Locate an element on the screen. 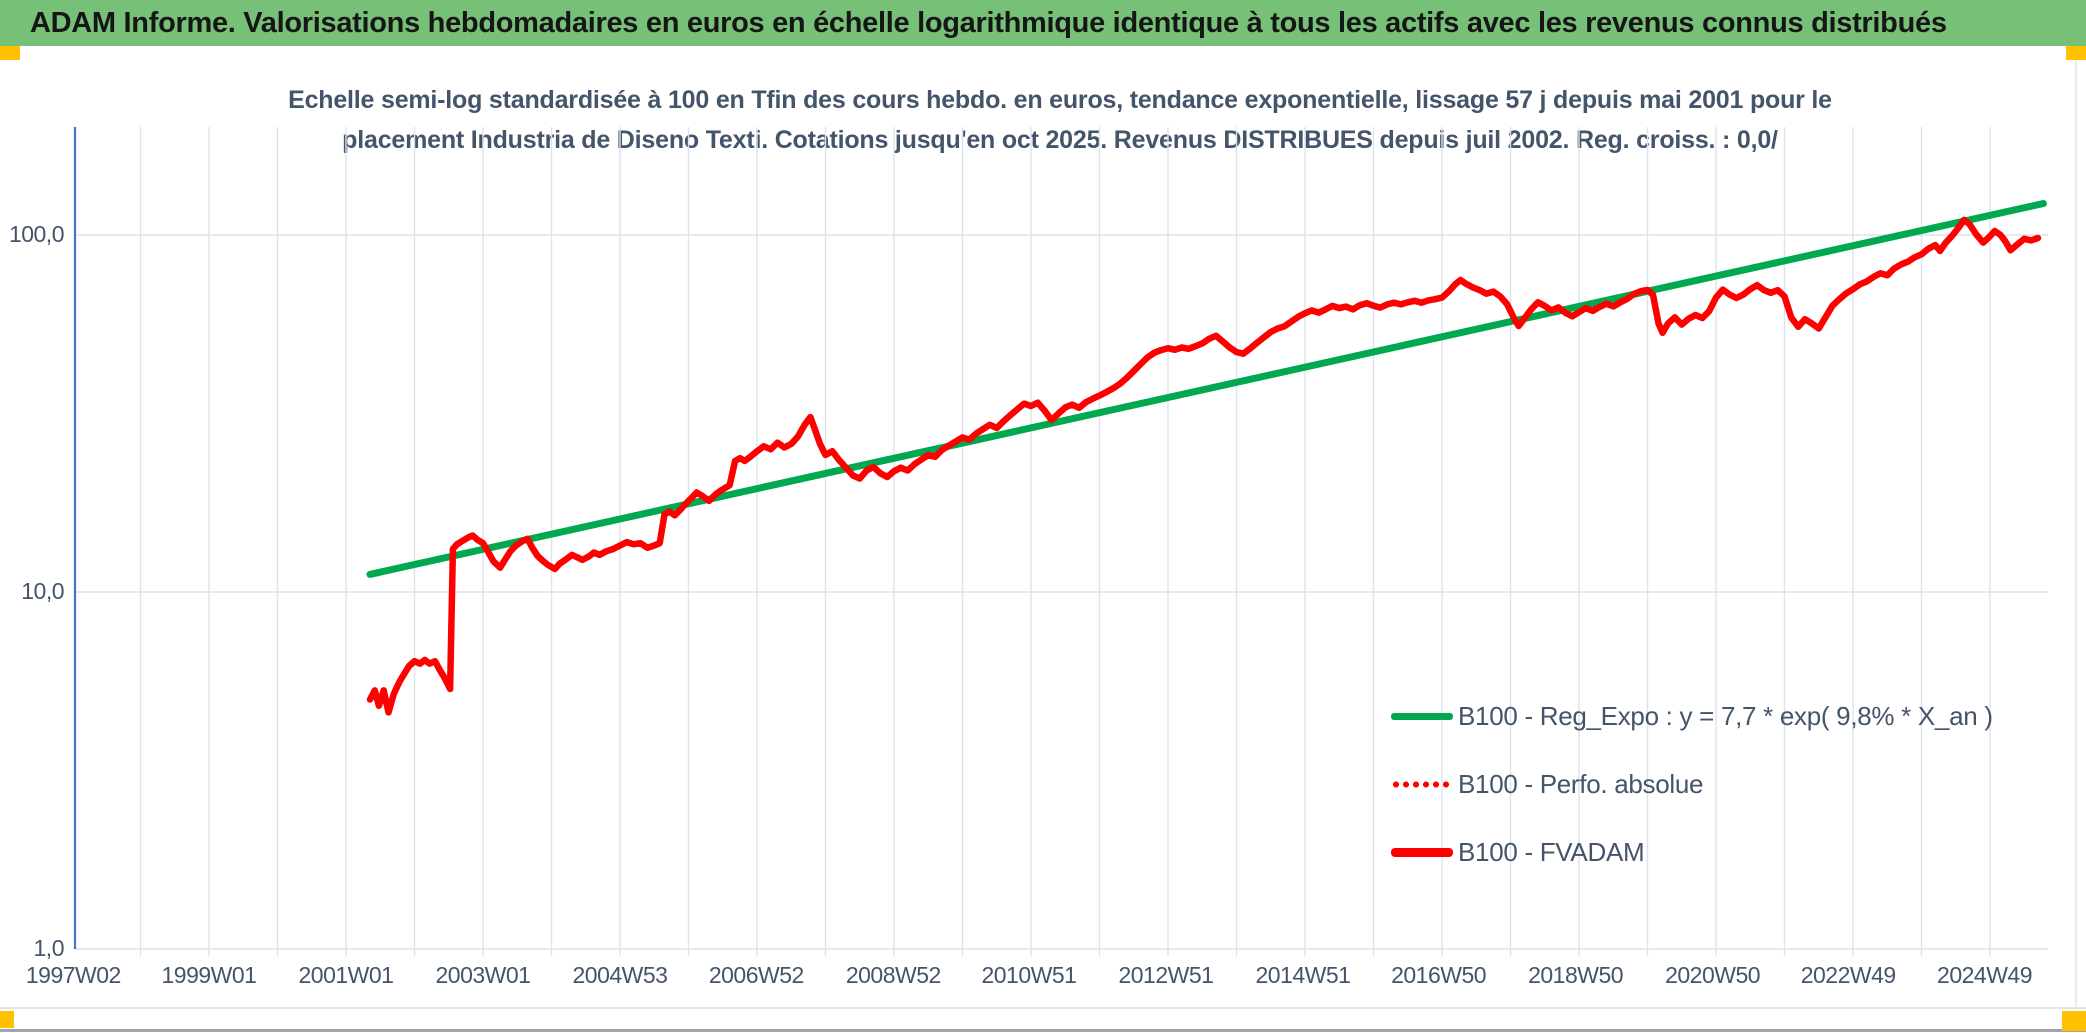 Image resolution: width=2086 pixels, height=1033 pixels. x-axis-label: 2006W52 is located at coordinates (756, 975).